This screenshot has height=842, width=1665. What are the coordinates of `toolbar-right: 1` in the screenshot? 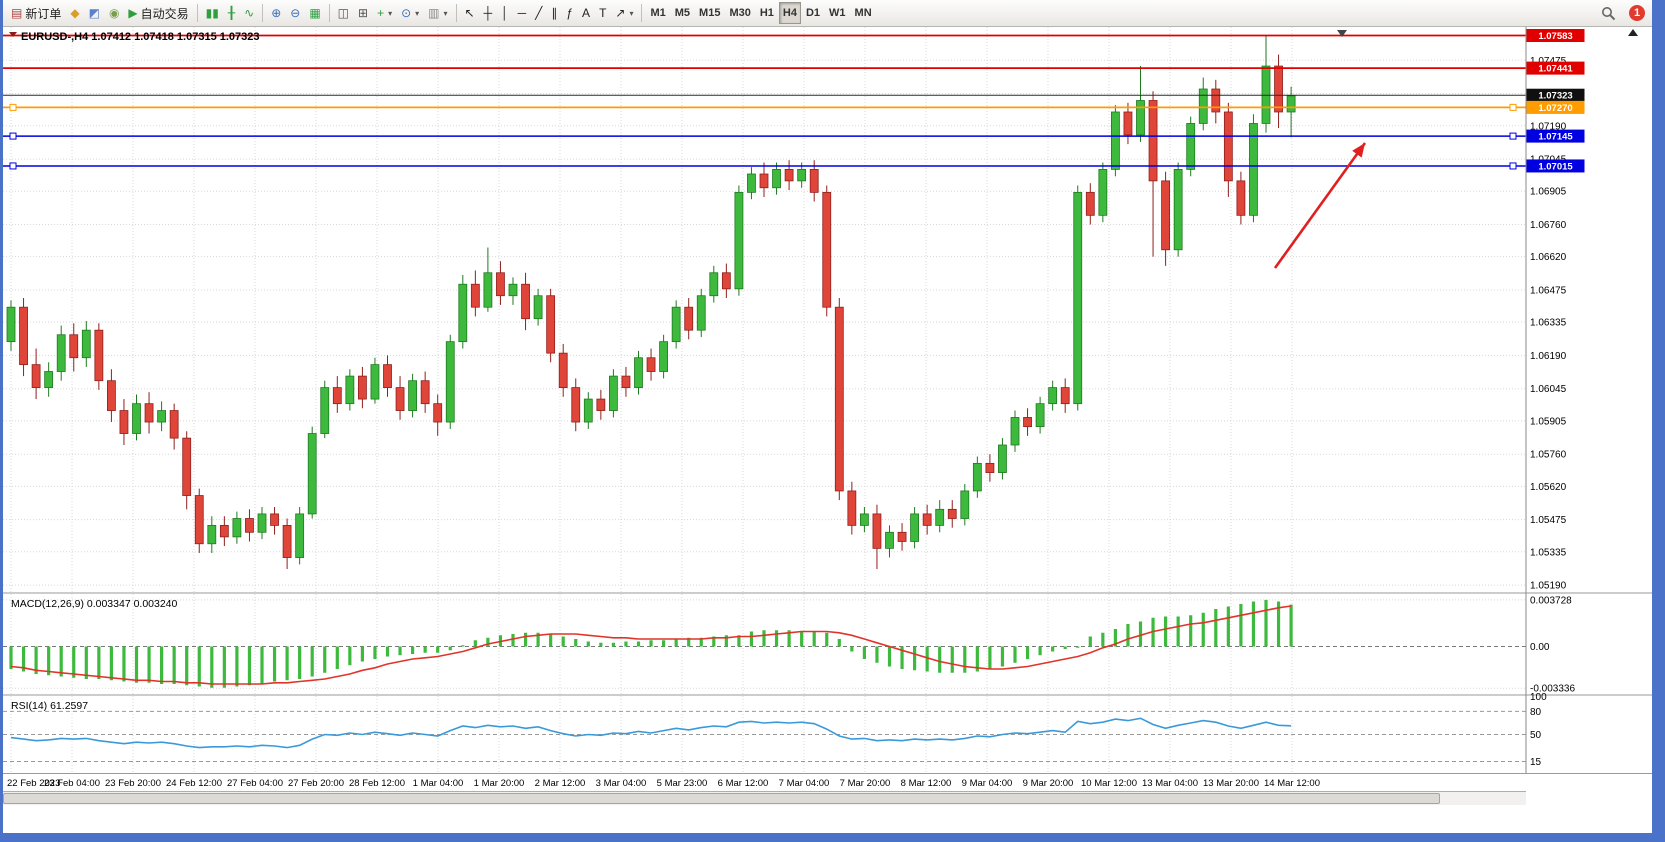 It's located at (1622, 13).